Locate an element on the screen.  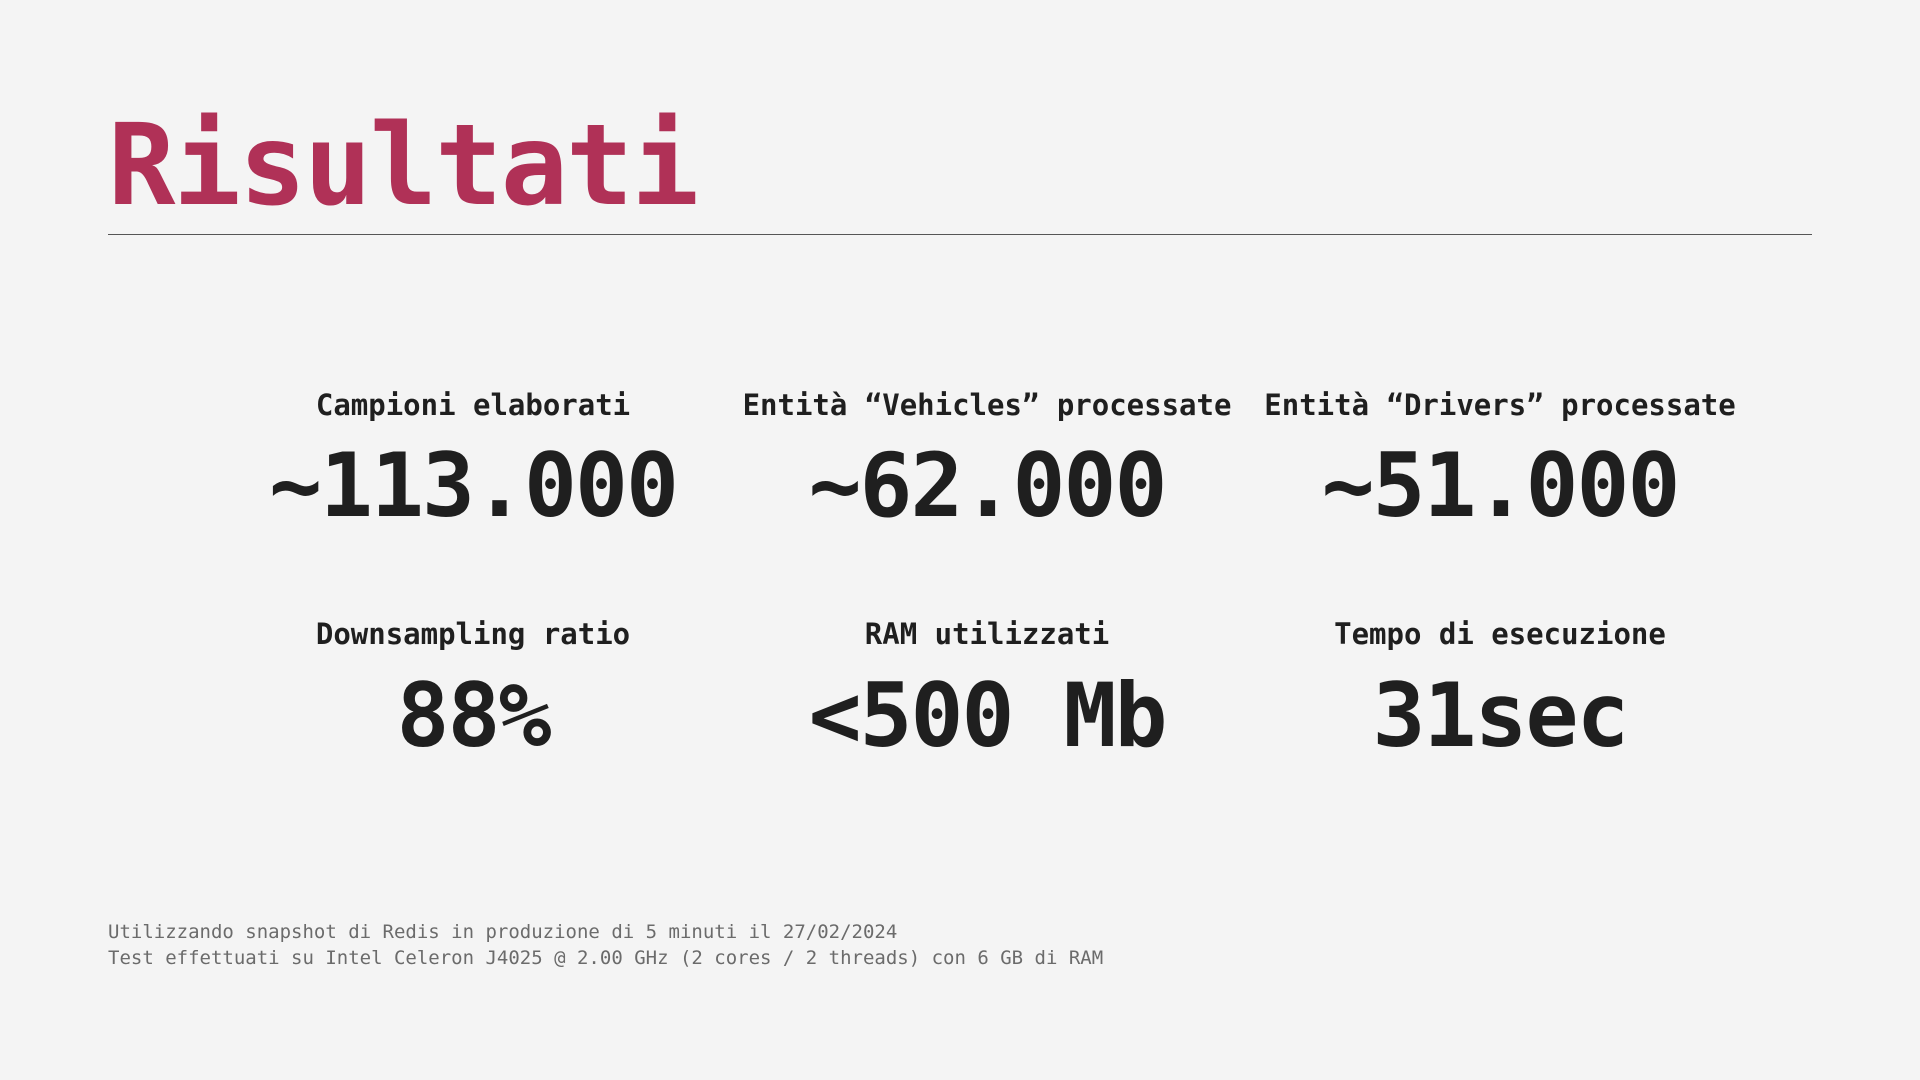
stat-value: ~51.000 is located at coordinates (1501, 485).